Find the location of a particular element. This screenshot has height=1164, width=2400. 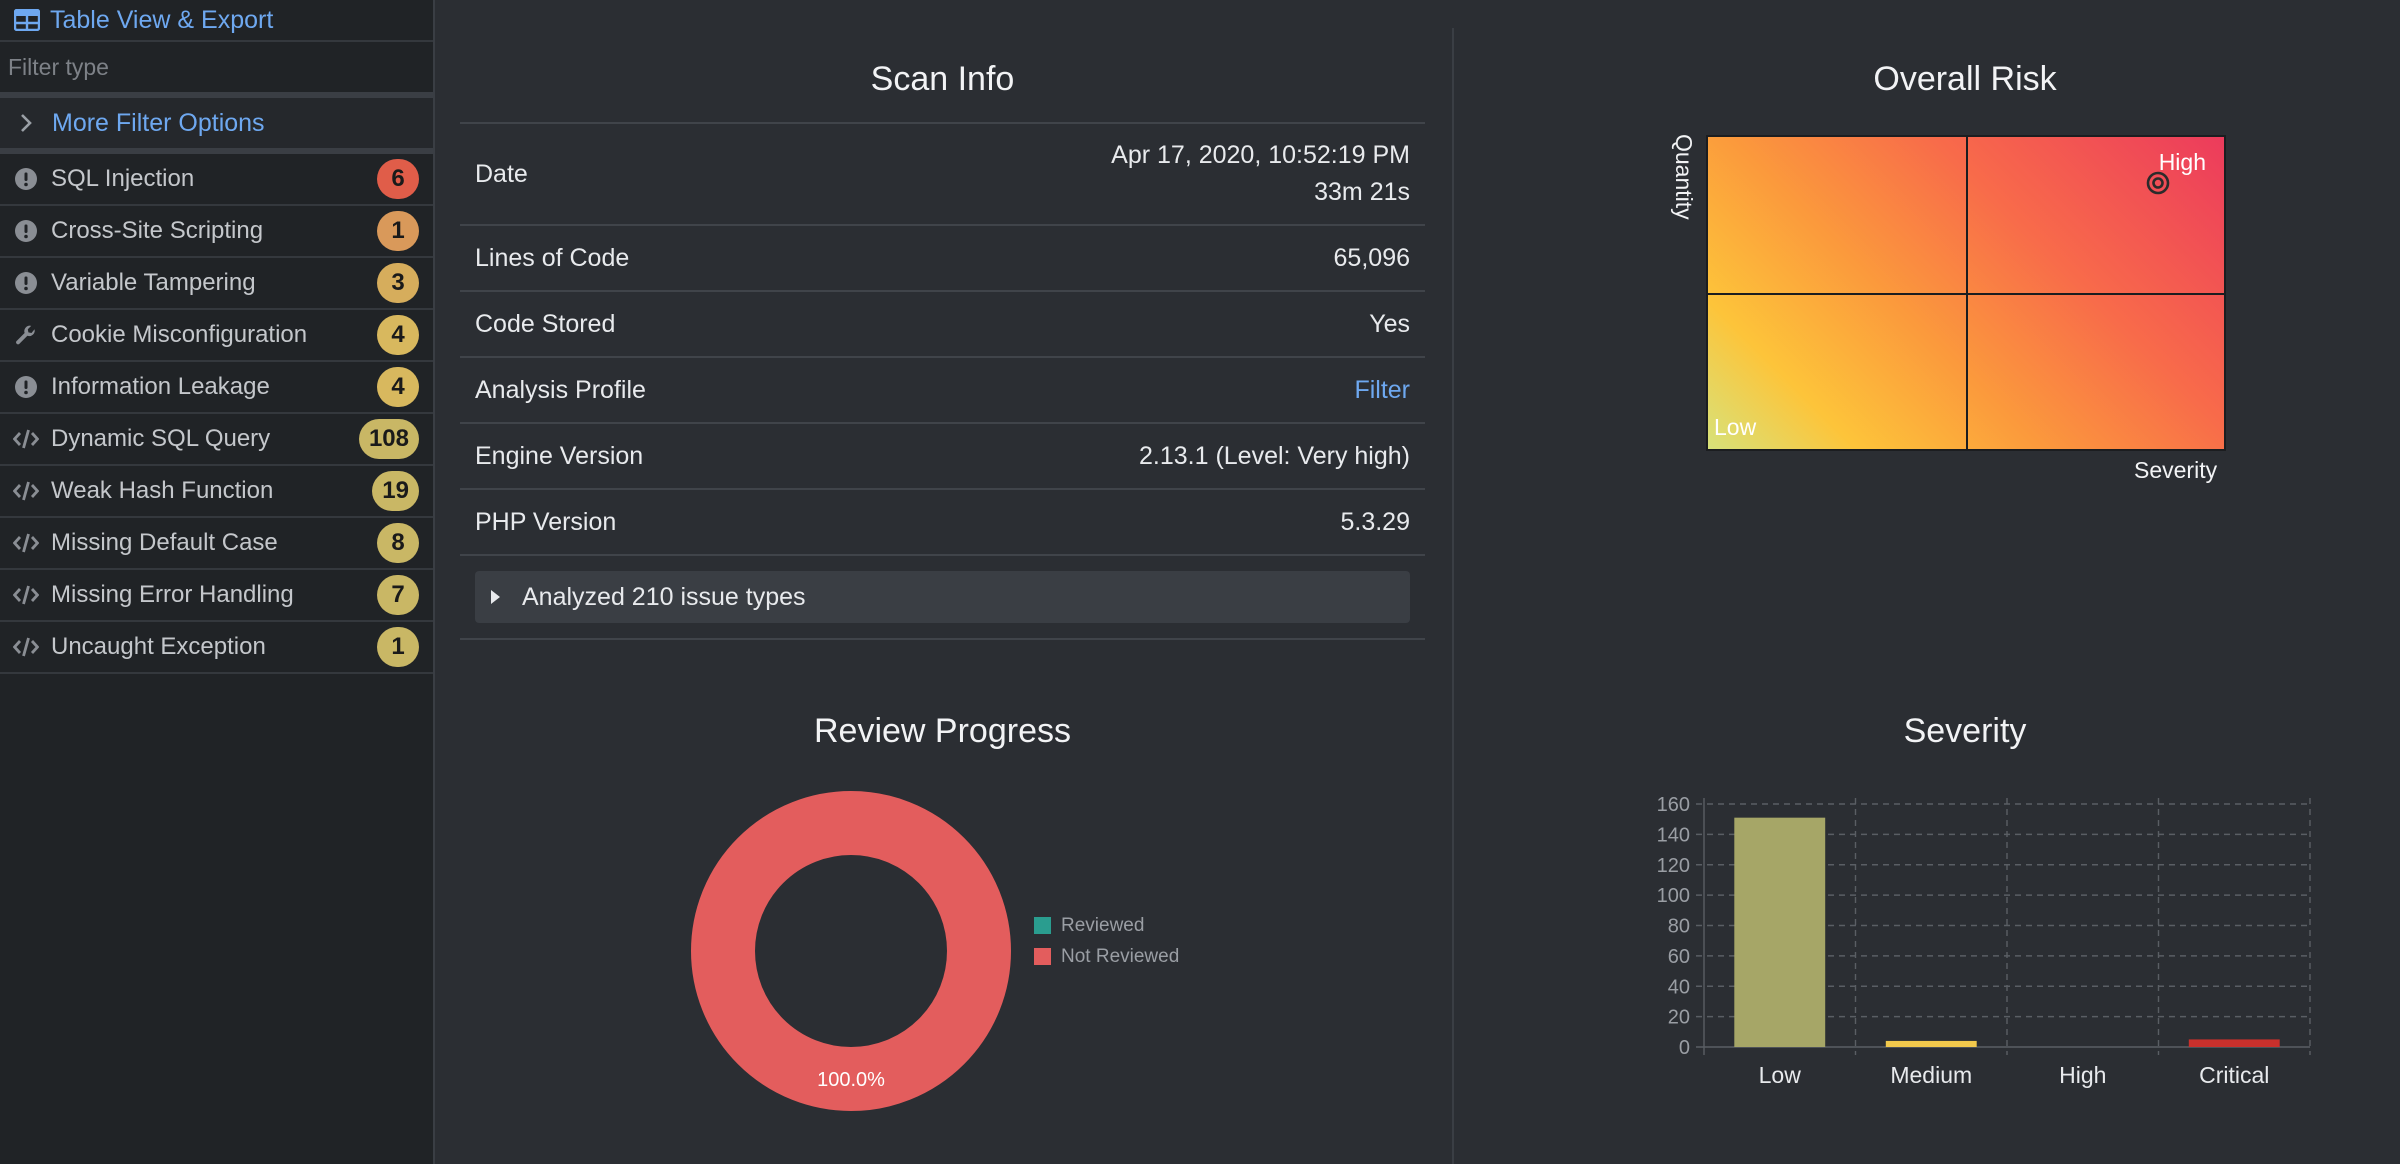

y-tick-label: 60 is located at coordinates (1679, 957).